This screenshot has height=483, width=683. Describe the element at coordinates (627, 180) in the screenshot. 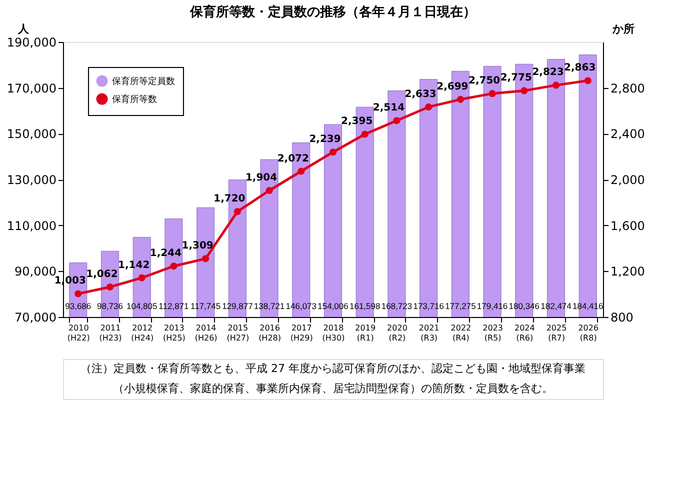

I see `y2-tick-label: 2,000` at that location.